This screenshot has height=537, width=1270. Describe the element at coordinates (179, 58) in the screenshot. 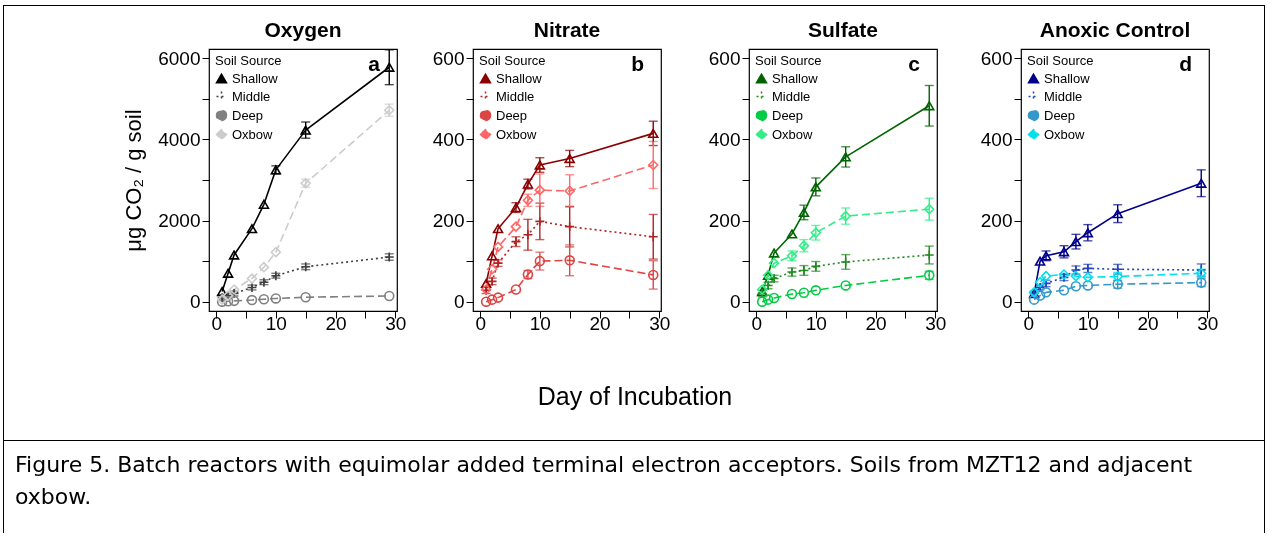

I see `y-tick-label: 6000` at that location.